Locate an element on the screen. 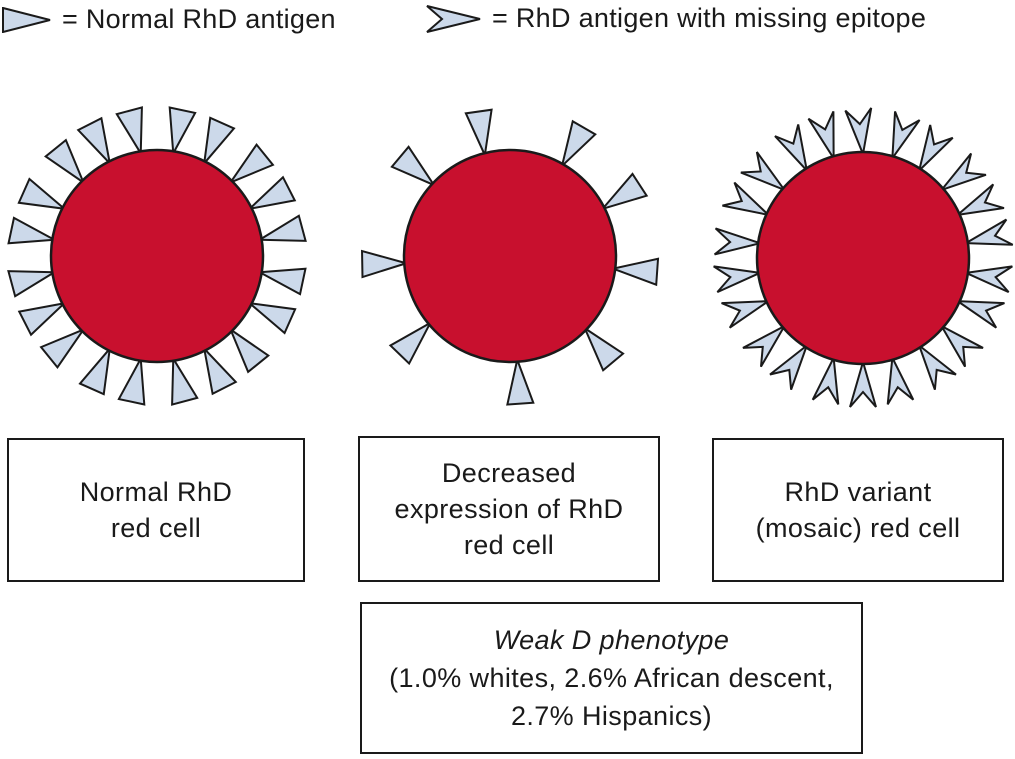 The width and height of the screenshot is (1015, 759). legend-normal-label: = Normal RhD antigen is located at coordinates (199, 19).